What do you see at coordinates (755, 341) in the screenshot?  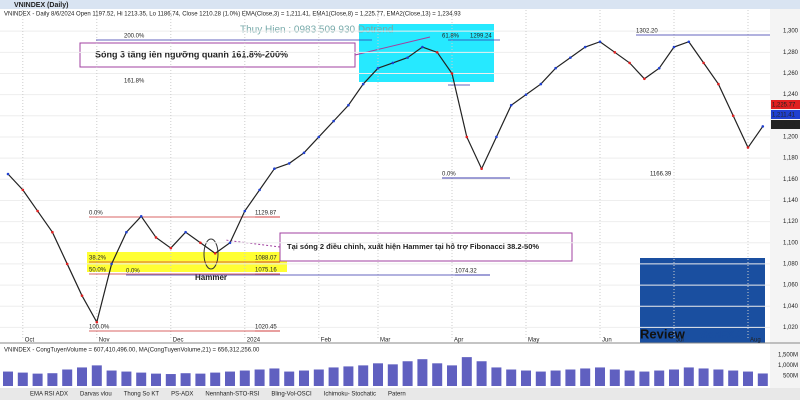 I see `x-tick-label: Aug` at bounding box center [755, 341].